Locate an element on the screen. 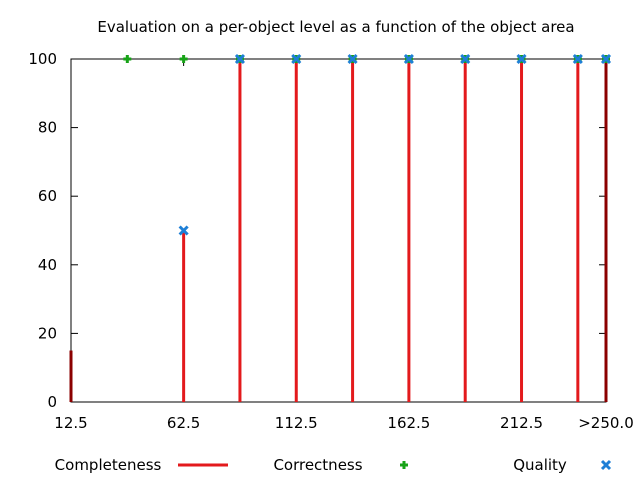 Image resolution: width=640 pixels, height=480 pixels. legend-plus-swatch is located at coordinates (404, 465).